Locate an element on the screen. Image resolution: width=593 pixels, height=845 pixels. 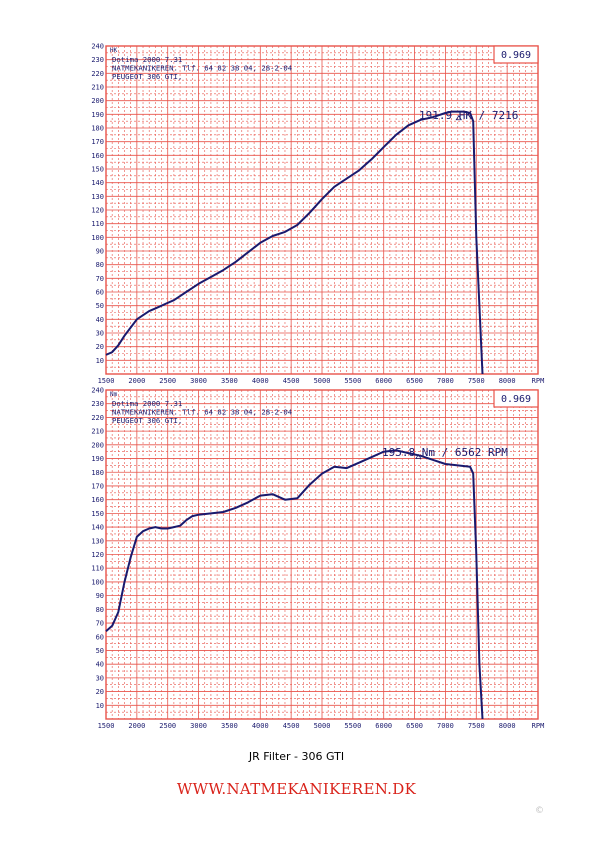
x-tick-label: 2000 is located at coordinates (136, 381).